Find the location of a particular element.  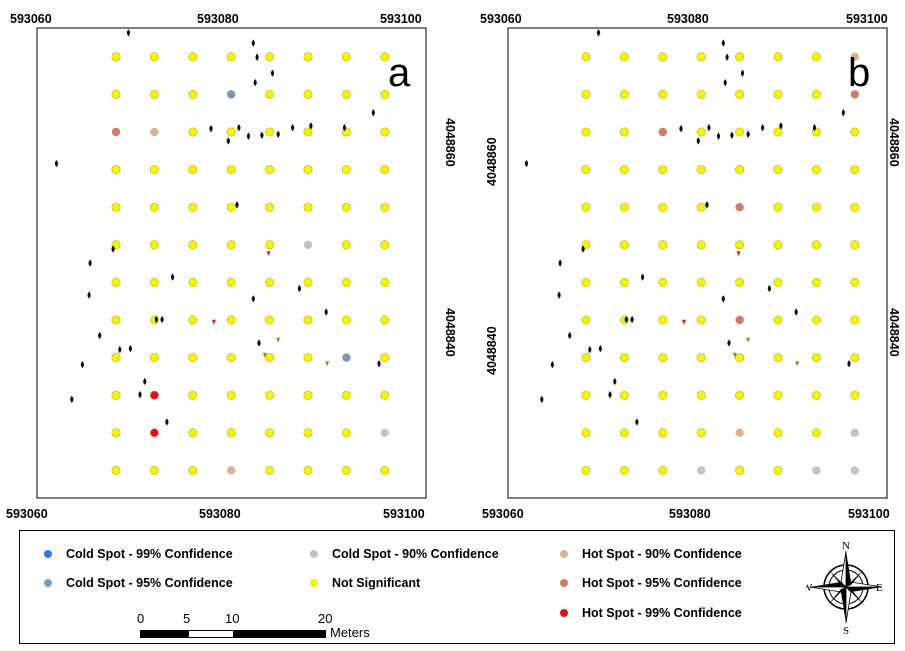

legend-item-hot-99: Hot Spot - 99% Confidence is located at coordinates (651, 613).